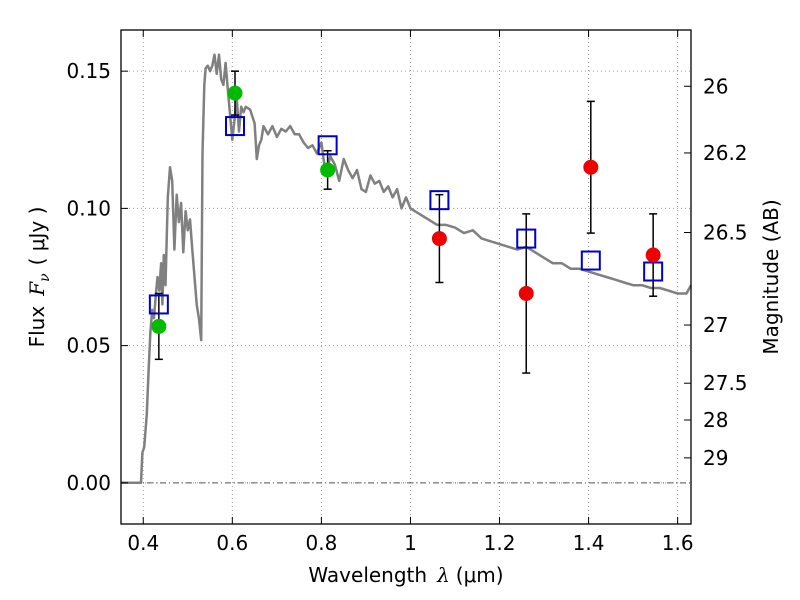 The width and height of the screenshot is (800, 600). I want to click on mag-tick-label: 27.5, so click(725, 383).